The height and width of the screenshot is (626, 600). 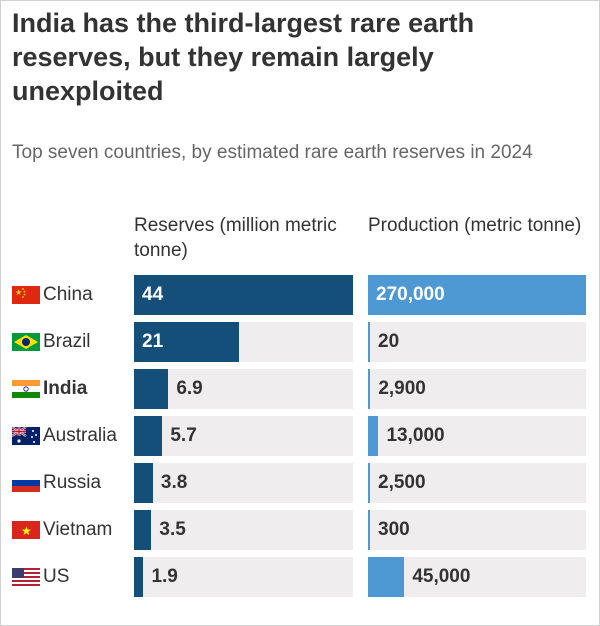 I want to click on reserves-value-label-australia: 5.7, so click(x=183, y=435).